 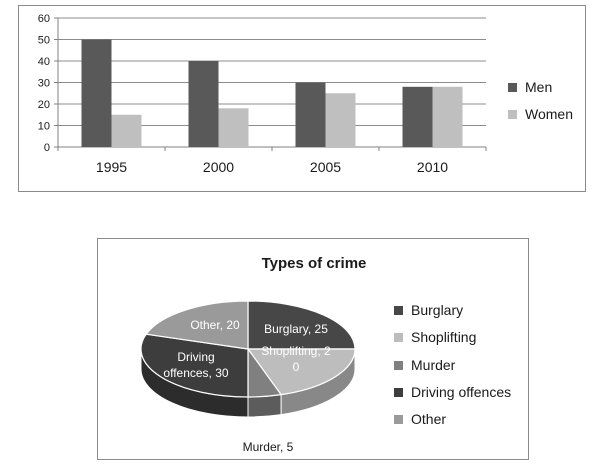 What do you see at coordinates (429, 419) in the screenshot?
I see `legend-label-other: Other` at bounding box center [429, 419].